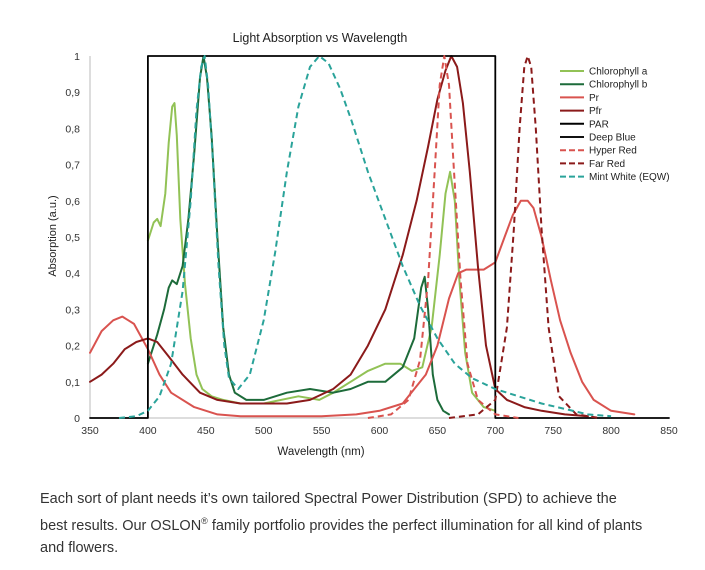 This screenshot has width=705, height=570. Describe the element at coordinates (77, 57) in the screenshot. I see `y-tick-label: 1` at that location.